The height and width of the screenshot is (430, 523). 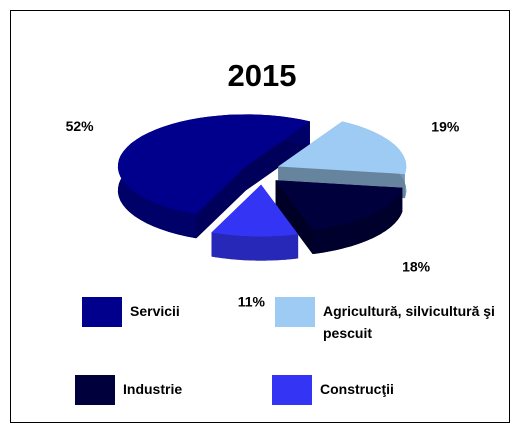 What do you see at coordinates (155, 311) in the screenshot?
I see `legend-label: Servicii` at bounding box center [155, 311].